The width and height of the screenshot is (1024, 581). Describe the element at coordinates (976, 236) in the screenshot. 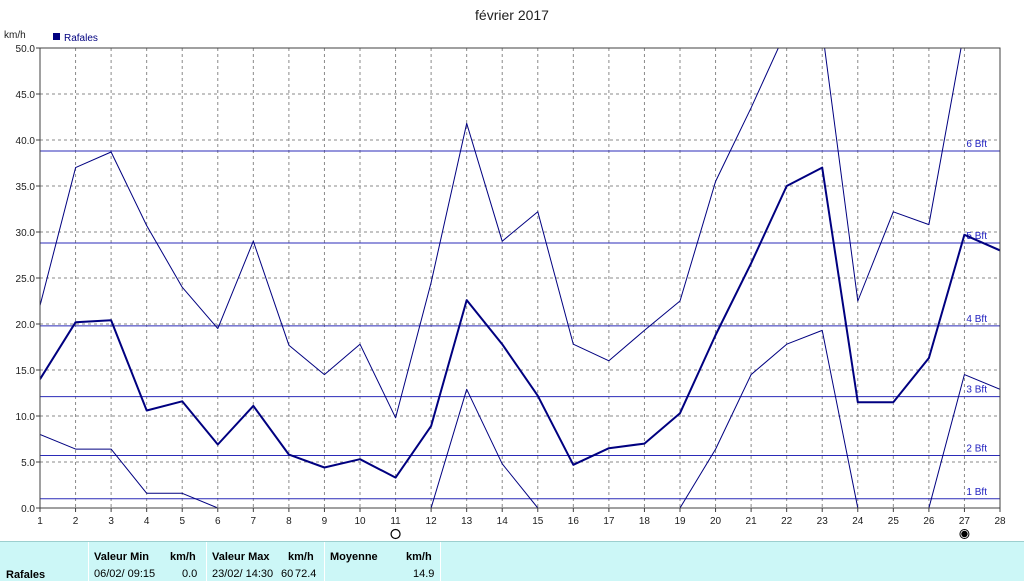

I see `beaufort-label: 5 Bft` at that location.